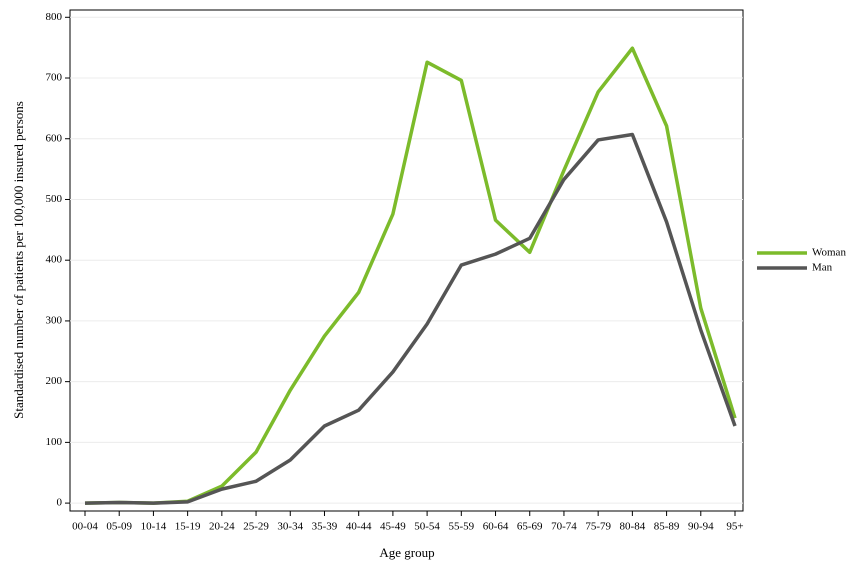 The width and height of the screenshot is (864, 581). What do you see at coordinates (119, 527) in the screenshot?
I see `x-tick-label: 05-09` at bounding box center [119, 527].